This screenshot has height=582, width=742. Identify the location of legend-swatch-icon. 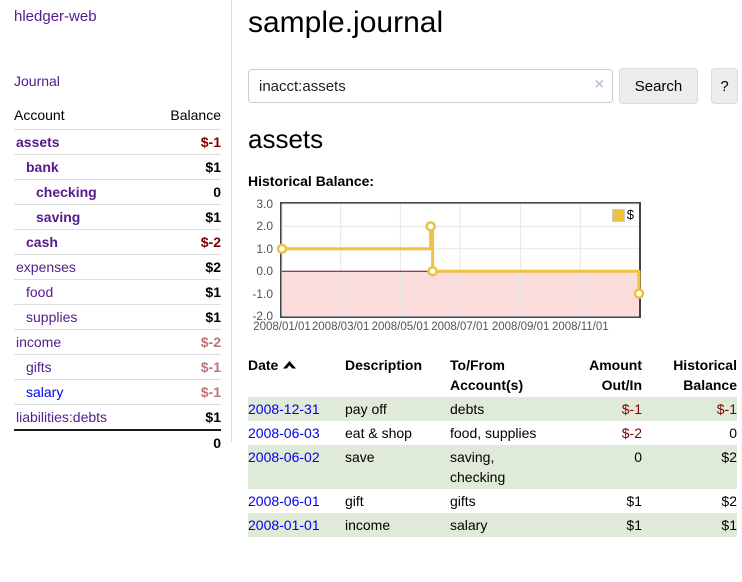
(618, 215).